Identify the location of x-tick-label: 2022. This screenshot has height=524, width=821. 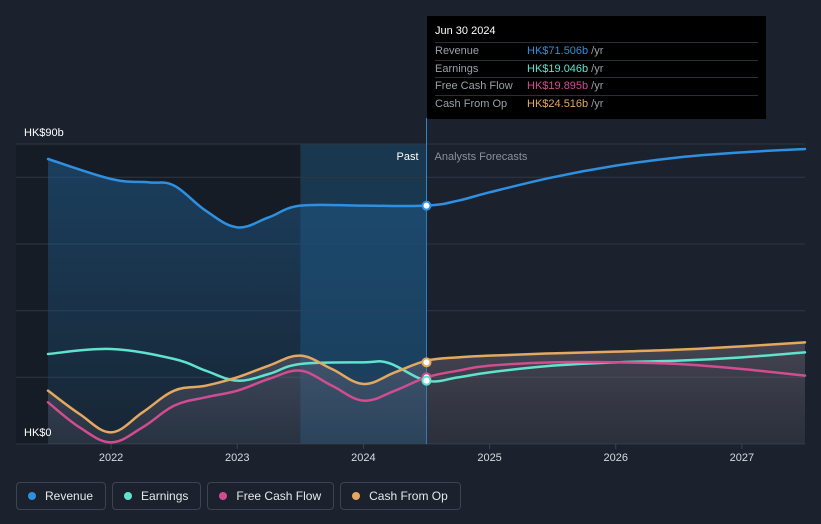
(111, 458).